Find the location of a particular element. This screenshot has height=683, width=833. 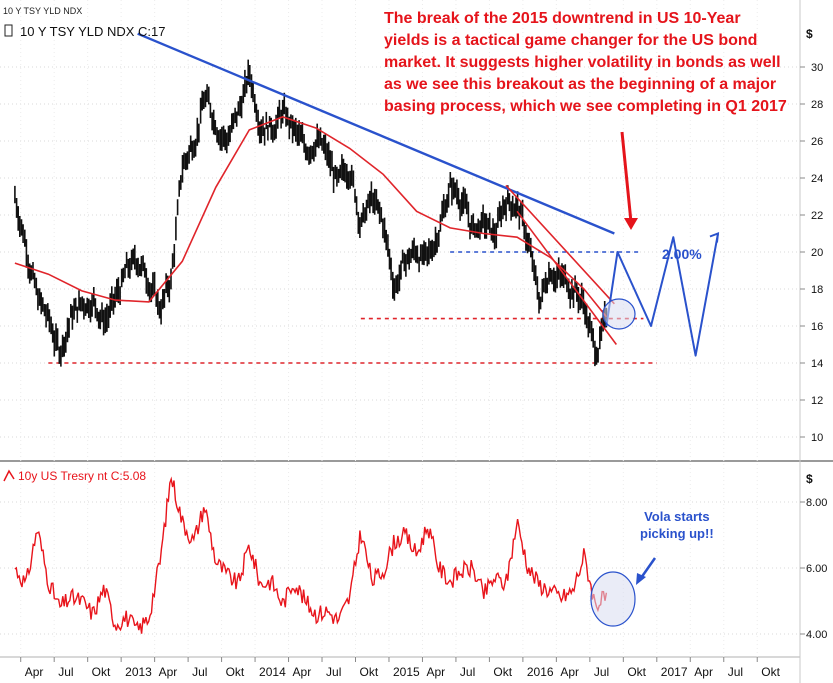

chart-small-title: 10 Y TSY YLD NDX is located at coordinates (42, 11).